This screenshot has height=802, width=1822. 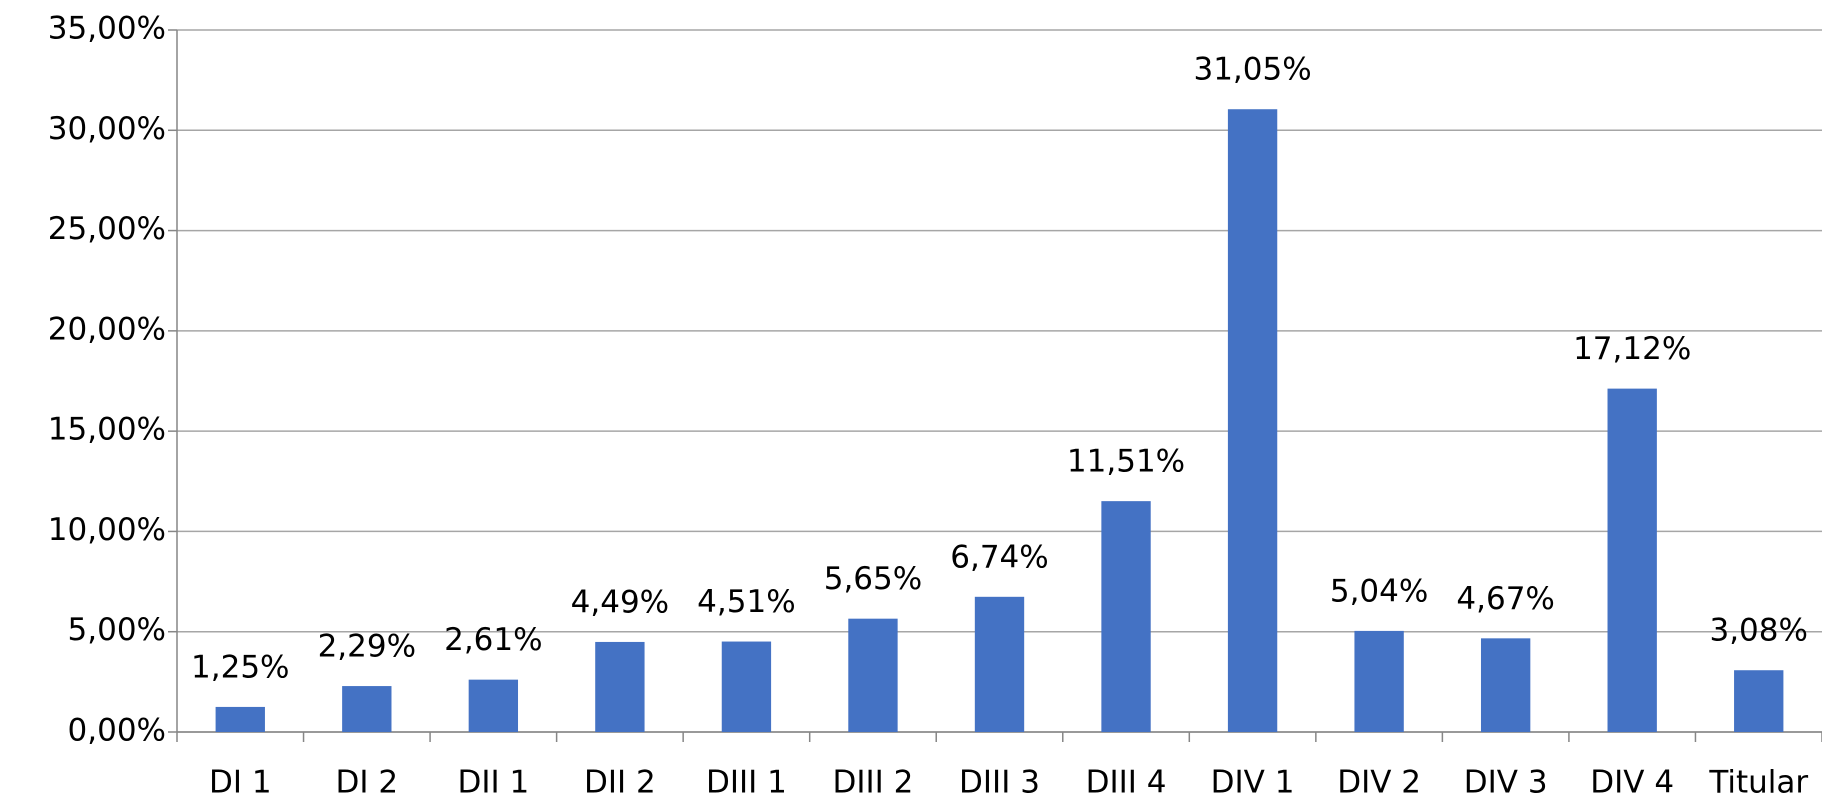 What do you see at coordinates (240, 783) in the screenshot?
I see `x-tick-label: DI 1` at bounding box center [240, 783].